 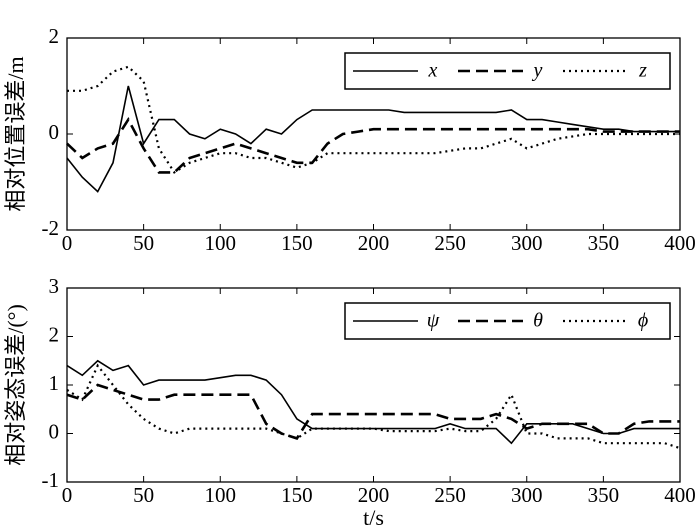 I want to click on y-axis-label: 相对姿态误差/(°), so click(x=15, y=385).